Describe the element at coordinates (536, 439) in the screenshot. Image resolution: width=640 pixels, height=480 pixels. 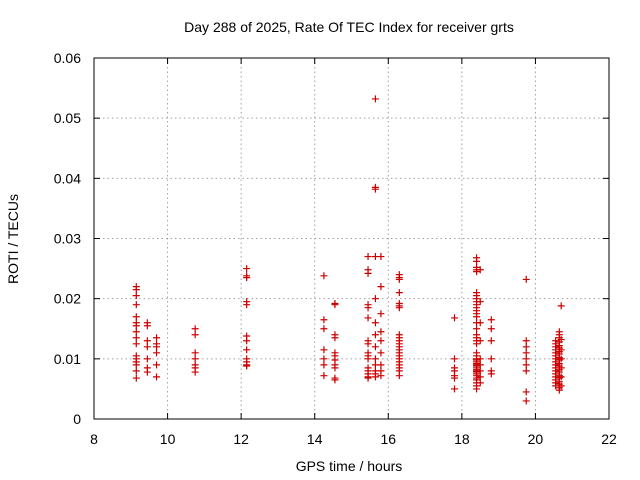
I see `x-tick-label: 20` at that location.